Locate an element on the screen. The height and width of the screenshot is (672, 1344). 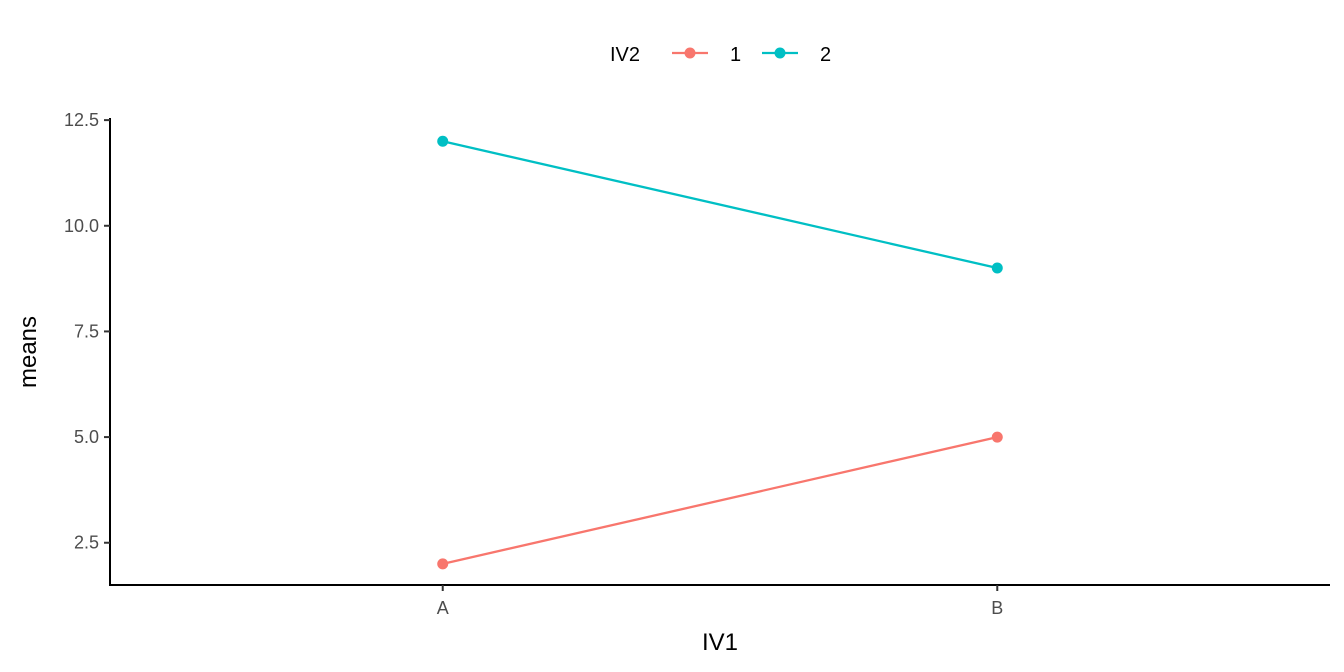
y-axis-title: means is located at coordinates (28, 352).